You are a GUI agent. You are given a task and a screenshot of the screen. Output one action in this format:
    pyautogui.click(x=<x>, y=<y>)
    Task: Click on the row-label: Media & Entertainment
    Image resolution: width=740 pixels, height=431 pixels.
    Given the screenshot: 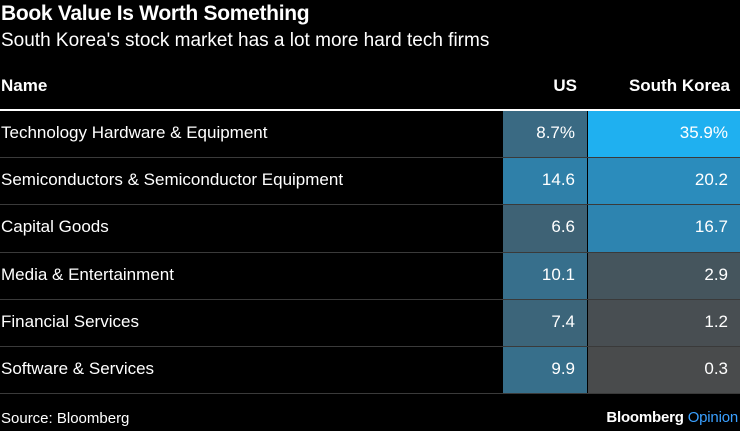 What is the action you would take?
    pyautogui.click(x=87, y=274)
    